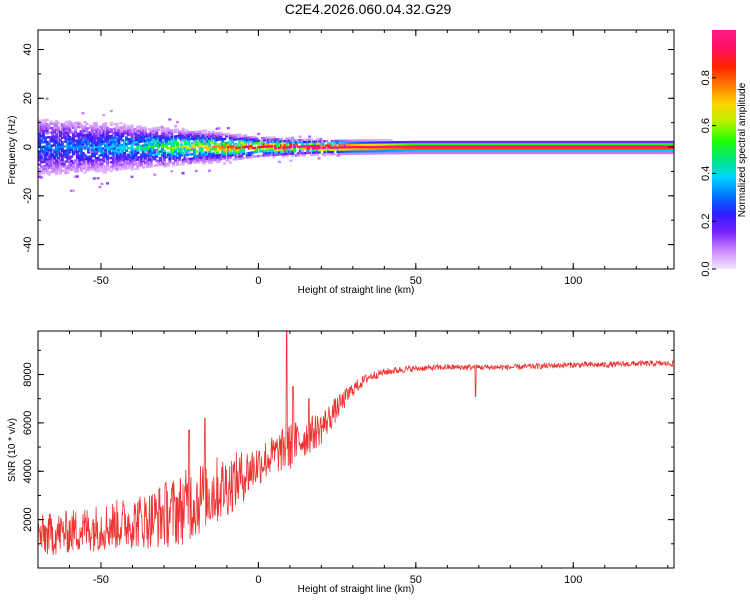 Image resolution: width=750 pixels, height=600 pixels. Describe the element at coordinates (28, 98) in the screenshot. I see `heatmap-ytick-label: 20` at that location.